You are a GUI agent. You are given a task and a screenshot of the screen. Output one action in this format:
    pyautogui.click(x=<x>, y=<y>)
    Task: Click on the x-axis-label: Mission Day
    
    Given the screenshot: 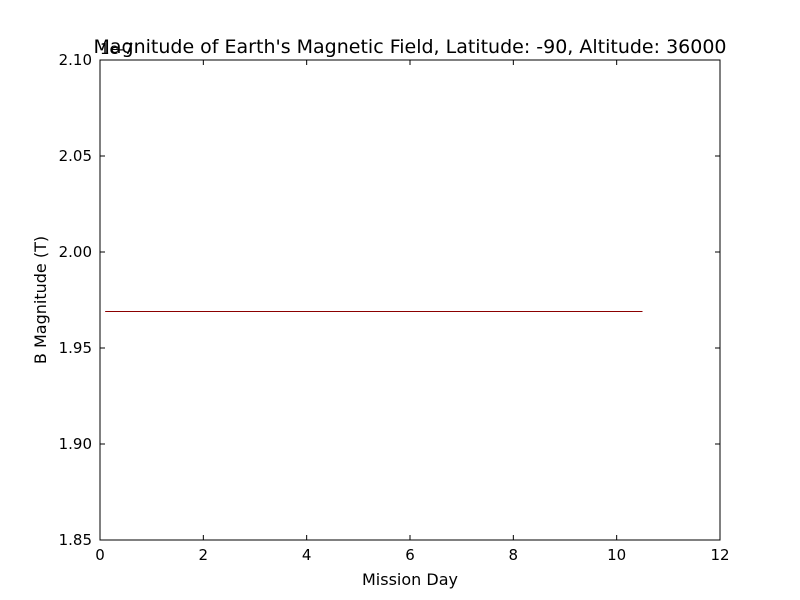 What is the action you would take?
    pyautogui.click(x=410, y=579)
    